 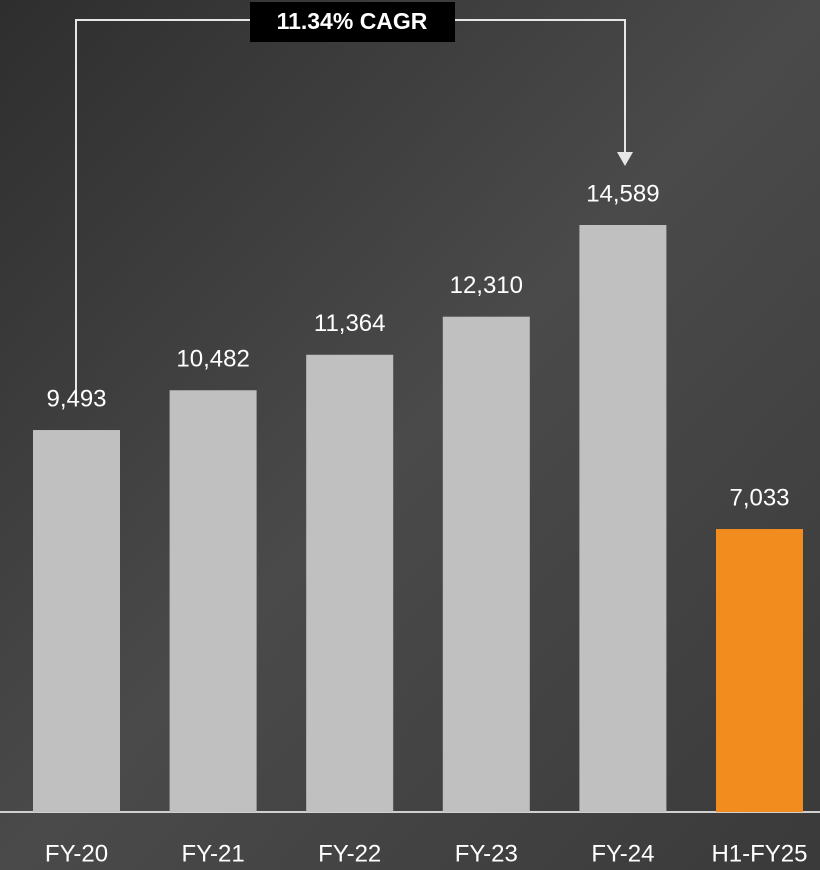 I want to click on x-tick-label: FY-22, so click(x=349, y=853).